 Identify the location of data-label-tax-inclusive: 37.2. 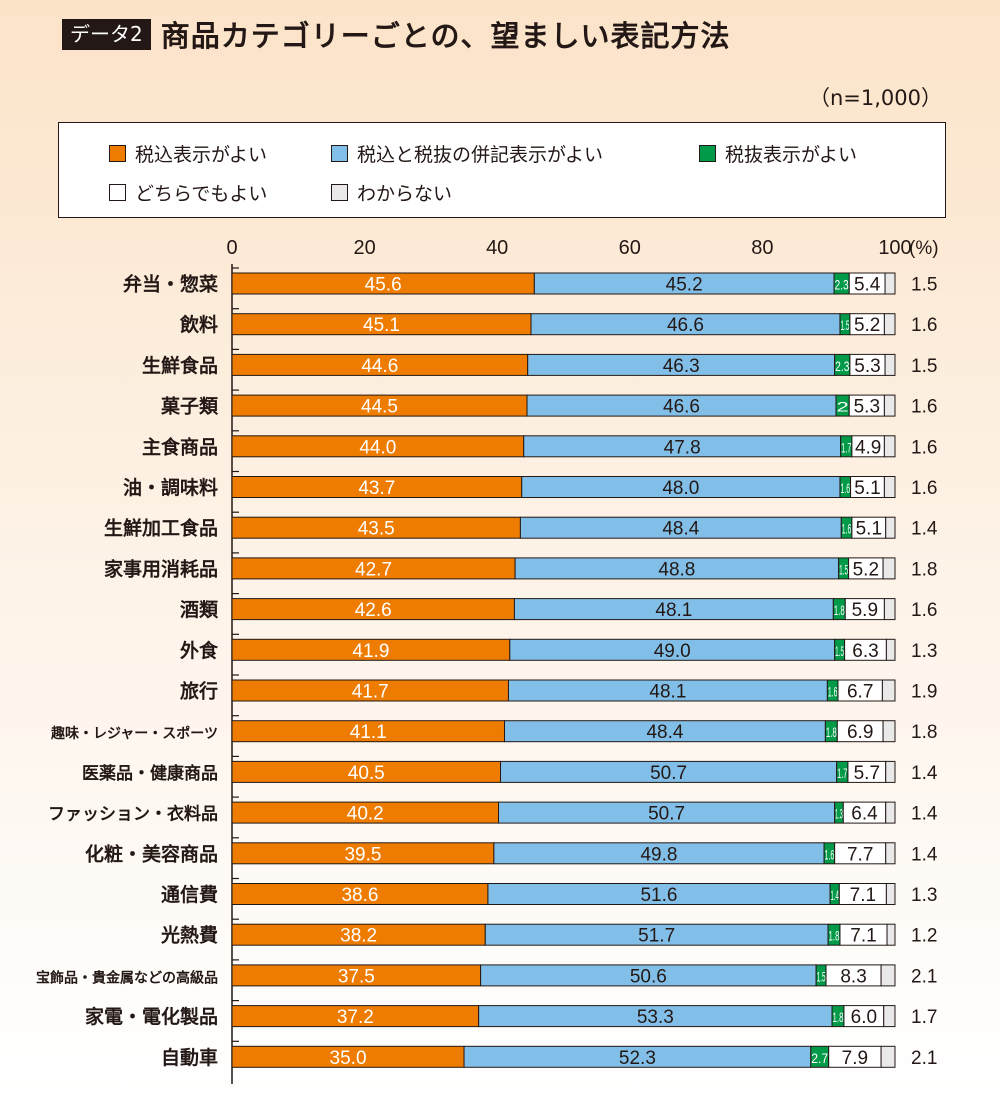
(355, 1017).